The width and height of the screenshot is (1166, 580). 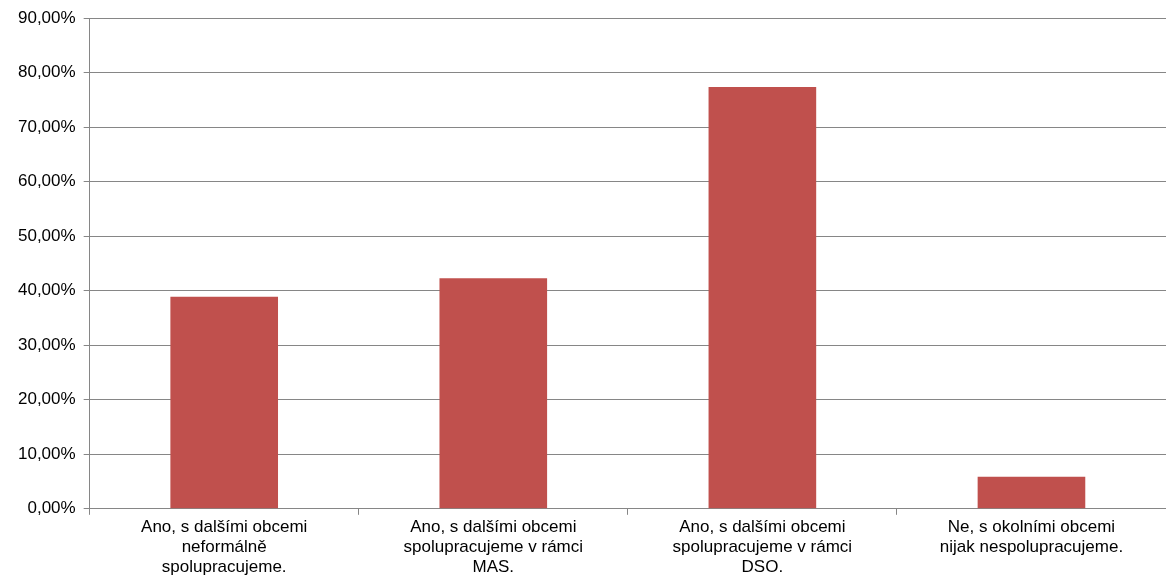 What do you see at coordinates (46, 72) in the screenshot?
I see `y-tick-label: 80,00%` at bounding box center [46, 72].